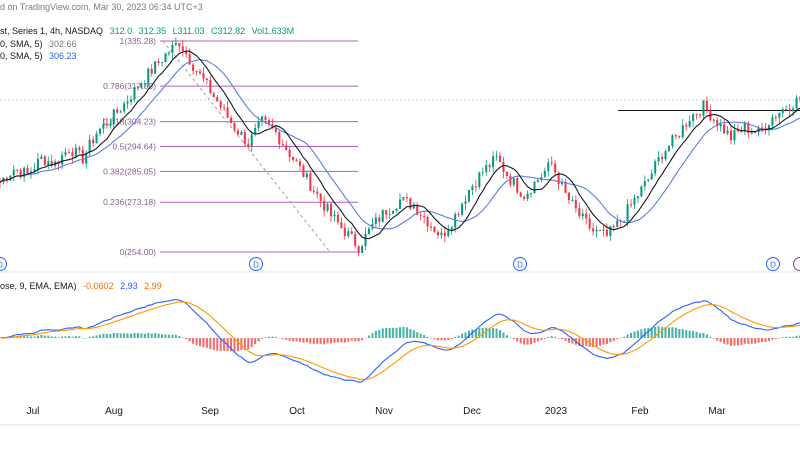 The height and width of the screenshot is (450, 800). What do you see at coordinates (377, 411) in the screenshot?
I see `time-axis: Jul Aug Sep Oct Nov Dec 2023 Feb Mar` at bounding box center [377, 411].